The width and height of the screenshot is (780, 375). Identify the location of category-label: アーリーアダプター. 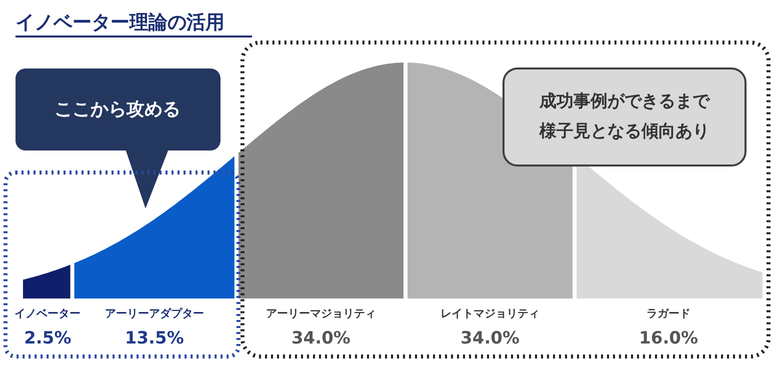
(154, 313).